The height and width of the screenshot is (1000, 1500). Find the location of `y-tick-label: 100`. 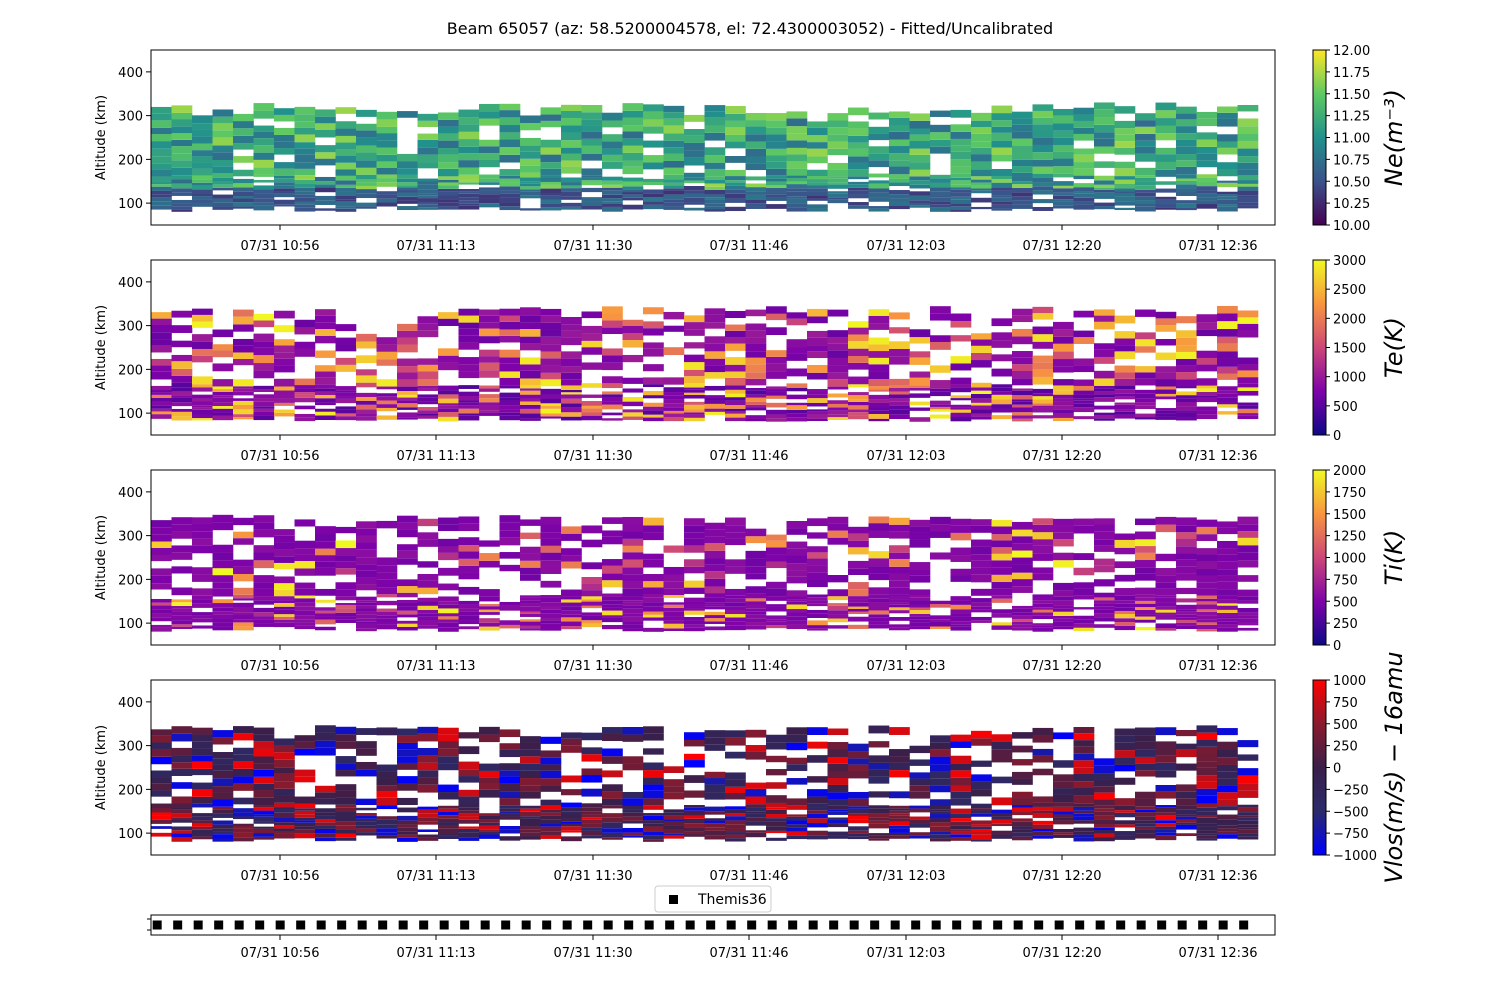

y-tick-label: 100 is located at coordinates (130, 624).